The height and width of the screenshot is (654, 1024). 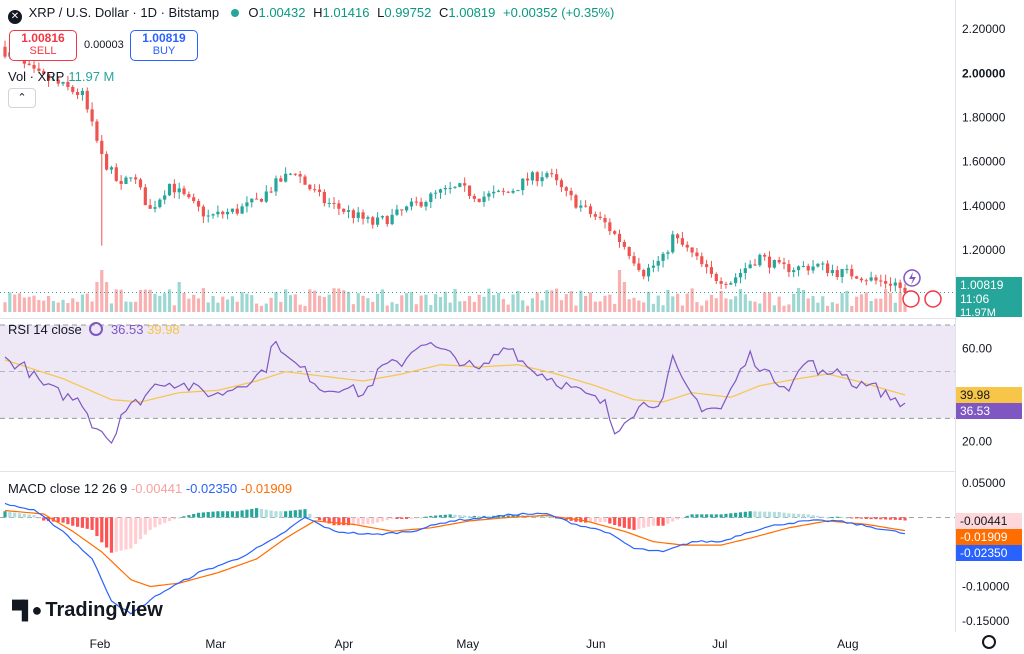 I want to click on chevron-up-icon: ⌃, so click(x=22, y=98).